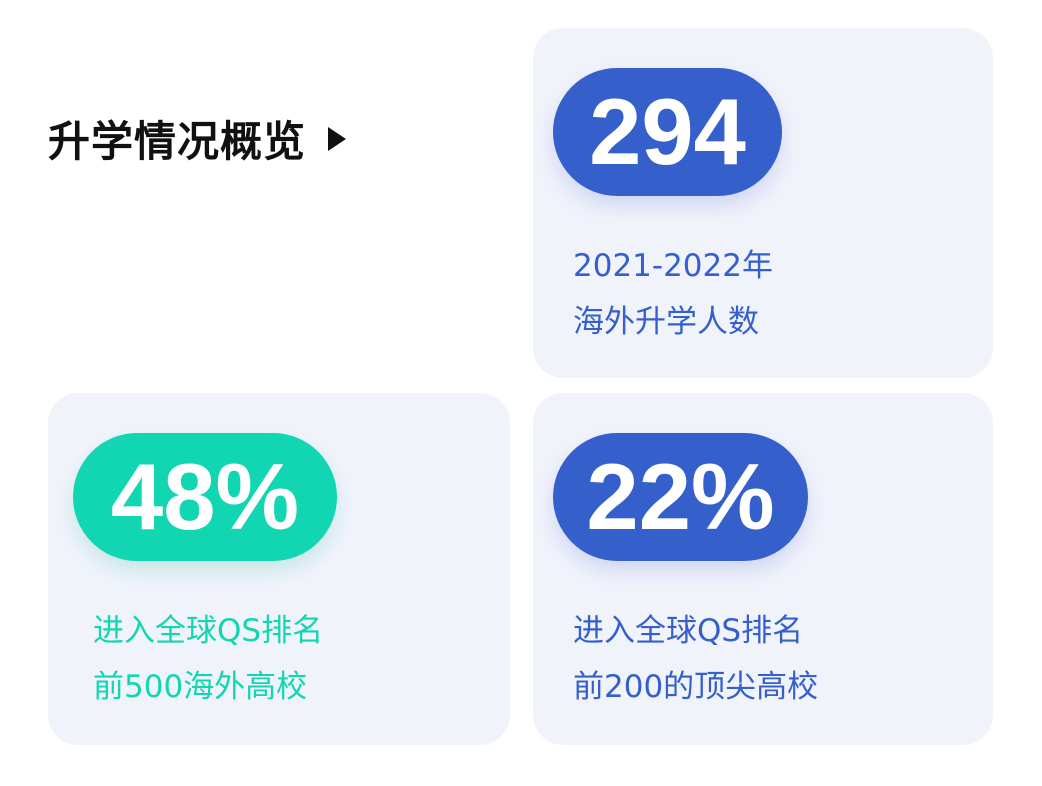 This screenshot has height=786, width=1042. I want to click on stat-value-pill: 48%, so click(205, 497).